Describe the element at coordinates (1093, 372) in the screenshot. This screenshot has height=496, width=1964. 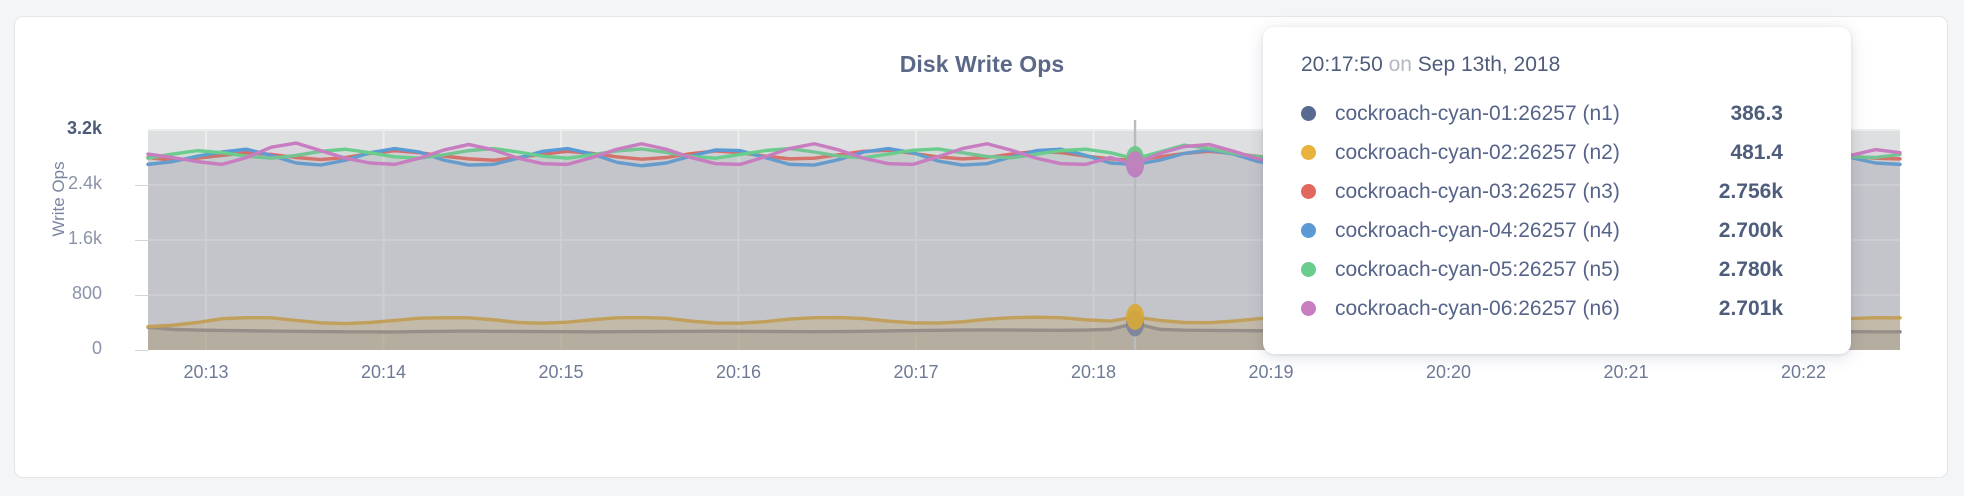
I see `x-axis-tick-label: 20:18` at that location.